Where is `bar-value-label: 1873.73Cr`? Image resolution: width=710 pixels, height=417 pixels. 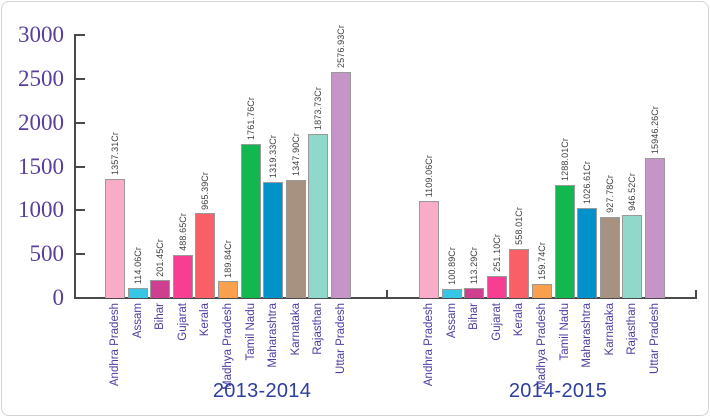
bar-value-label: 1873.73Cr is located at coordinates (318, 108).